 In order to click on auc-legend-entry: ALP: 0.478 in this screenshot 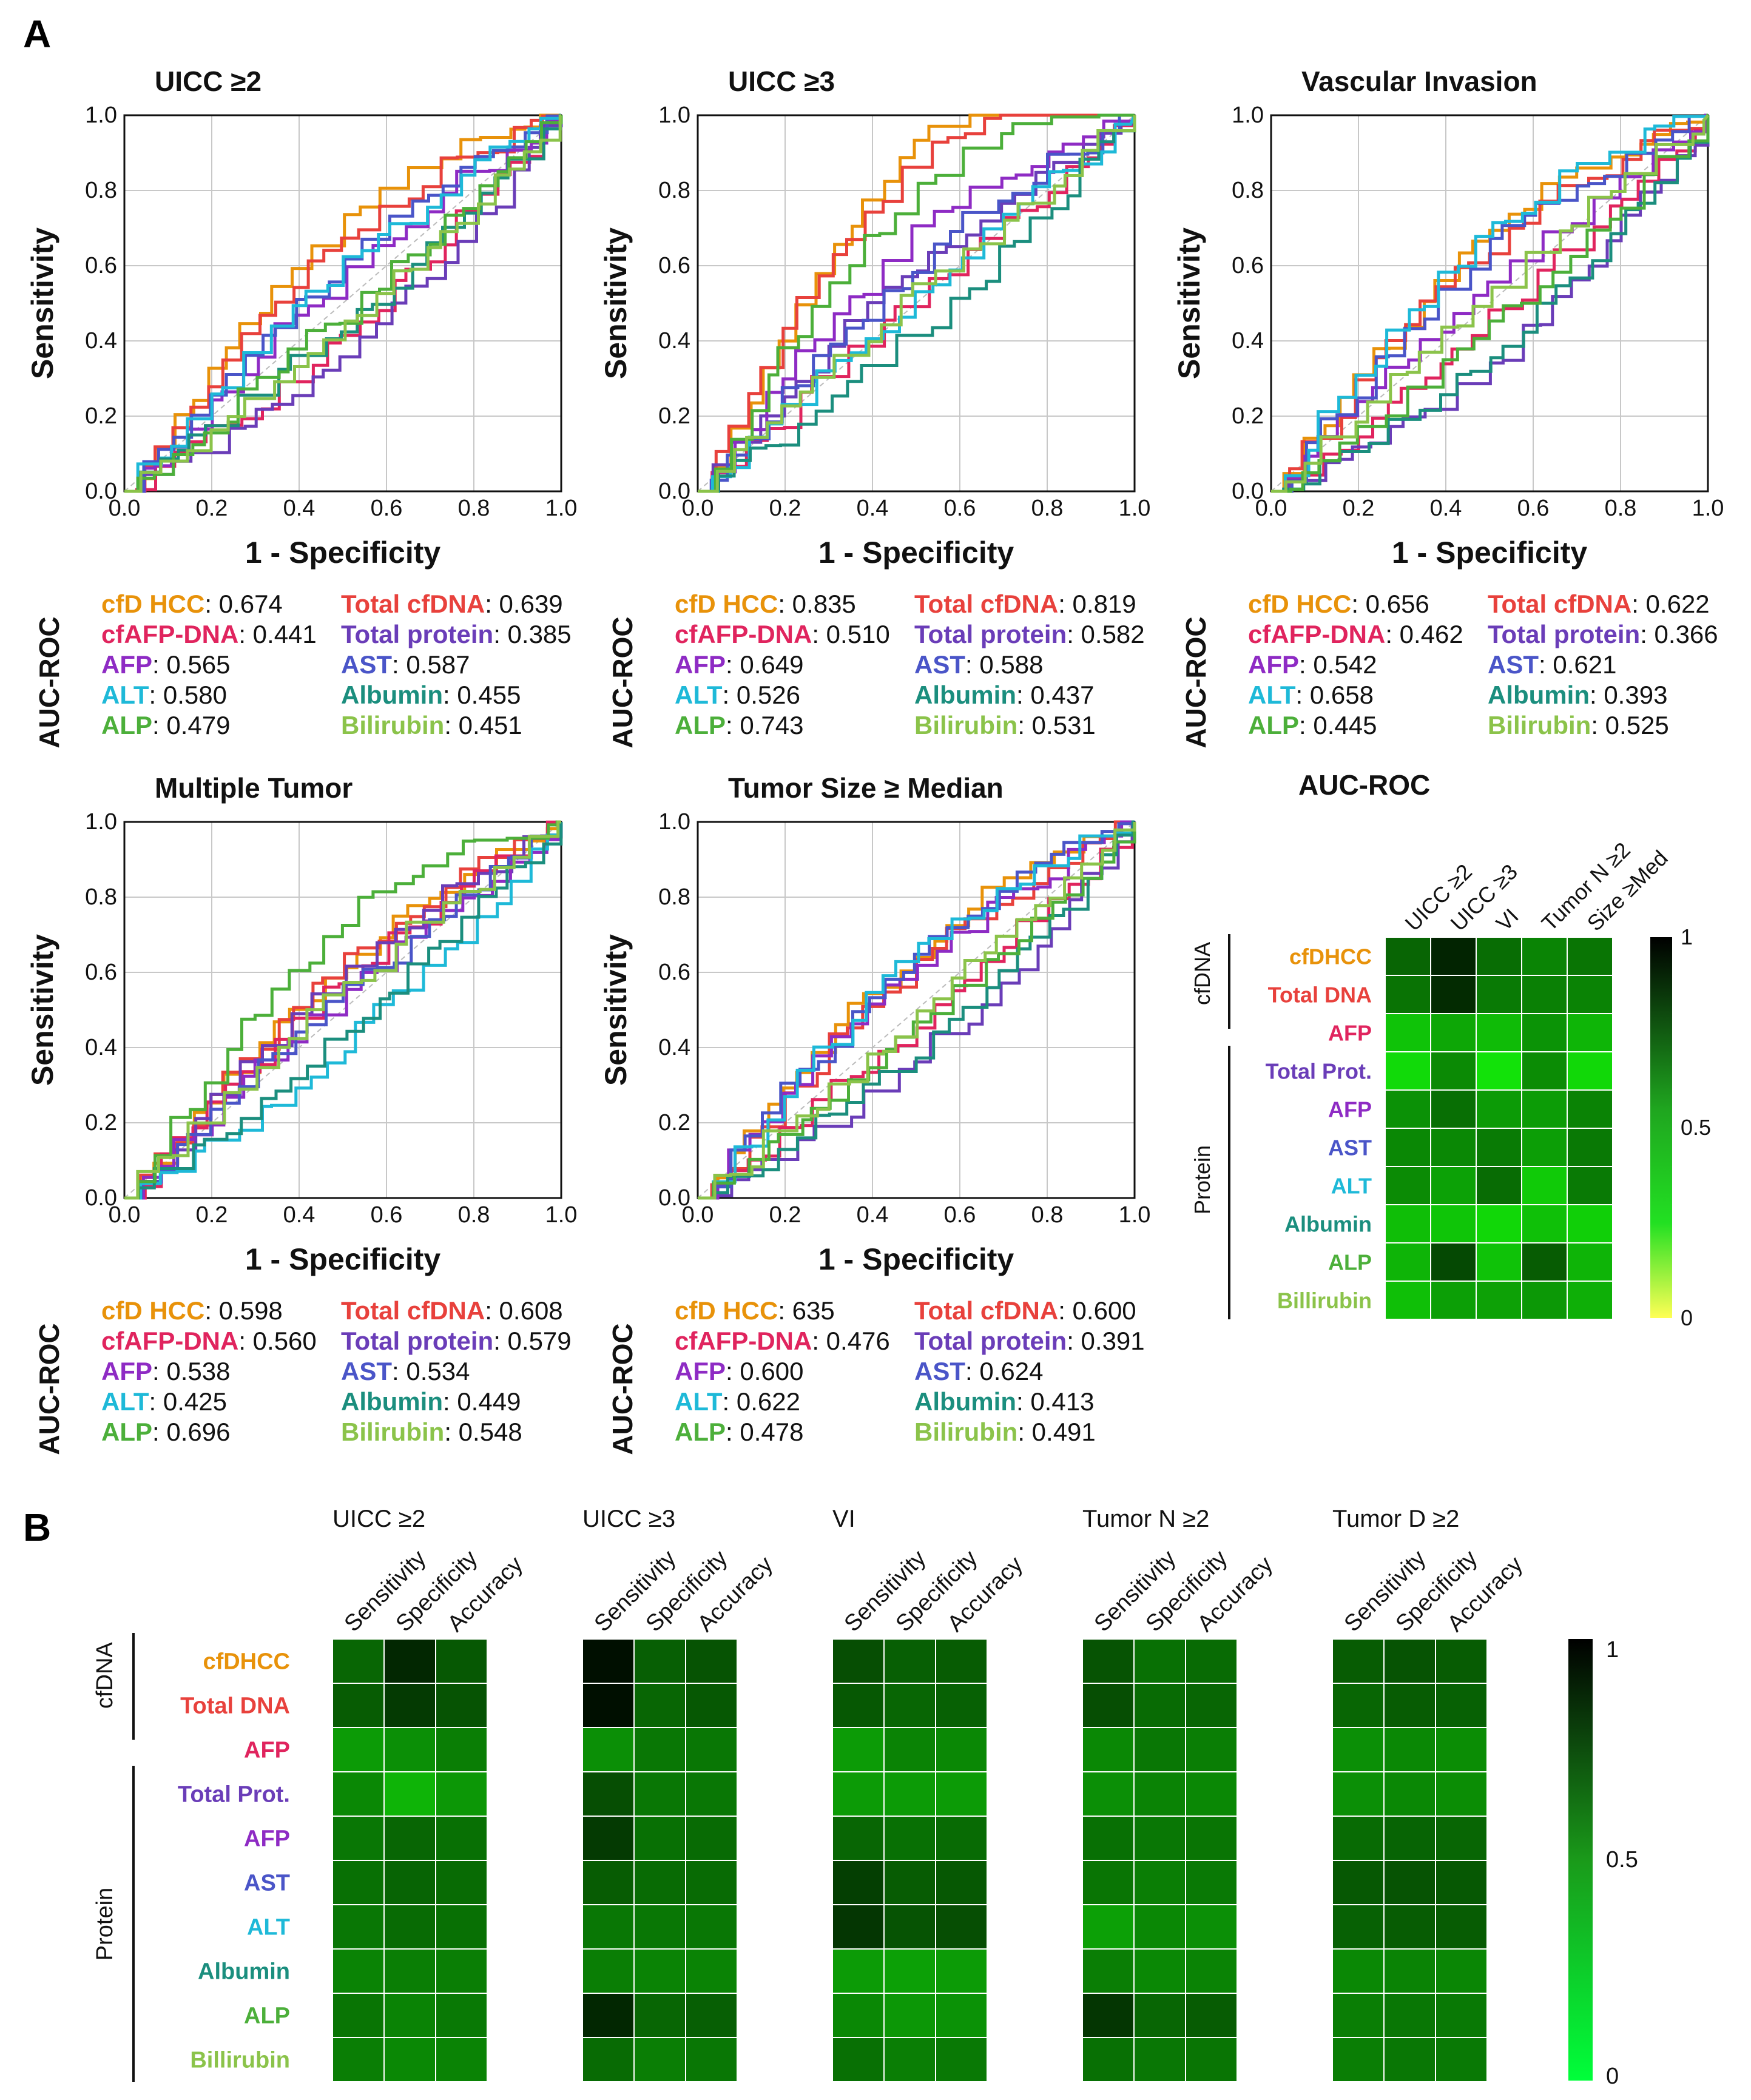, I will do `click(739, 1432)`.